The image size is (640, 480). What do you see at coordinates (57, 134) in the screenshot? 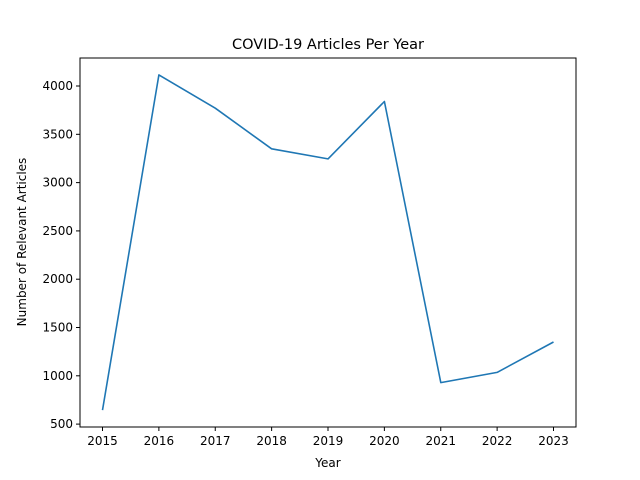
I see `y-tick-label-3500: 3500` at bounding box center [57, 134].